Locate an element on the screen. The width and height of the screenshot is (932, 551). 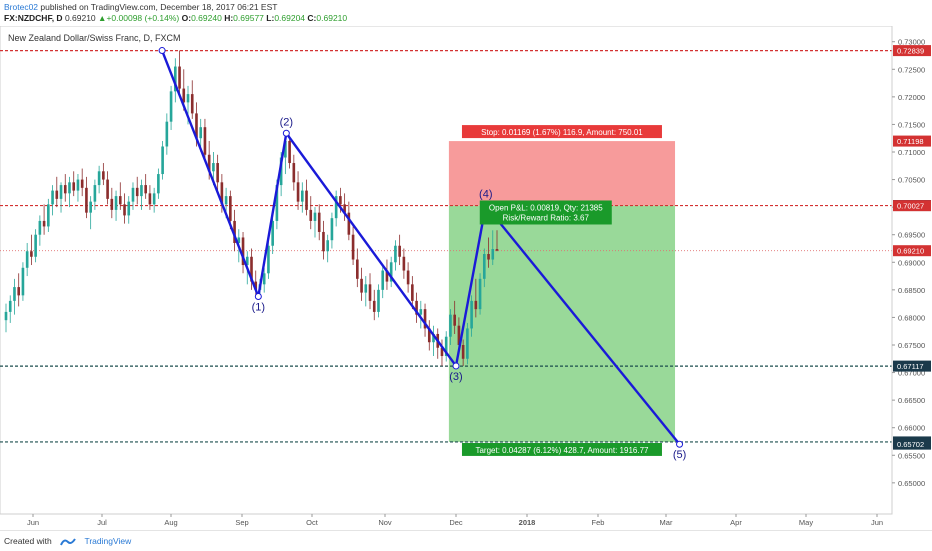
wave-label: (2) is located at coordinates (286, 122).